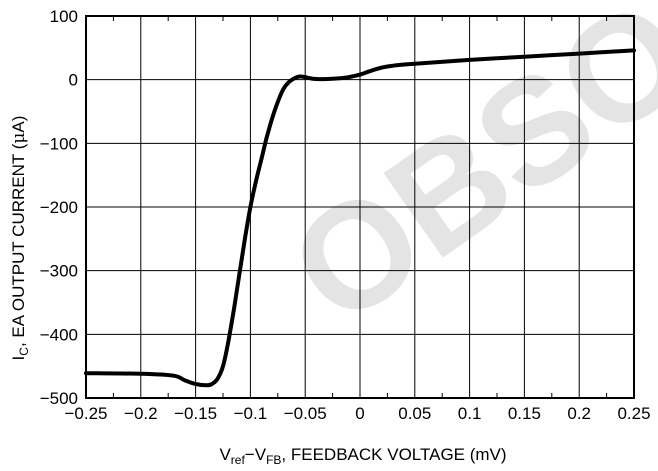 Image resolution: width=658 pixels, height=471 pixels. What do you see at coordinates (19, 138) in the screenshot?
I see `y-axis-label-mu: μ` at bounding box center [19, 138].